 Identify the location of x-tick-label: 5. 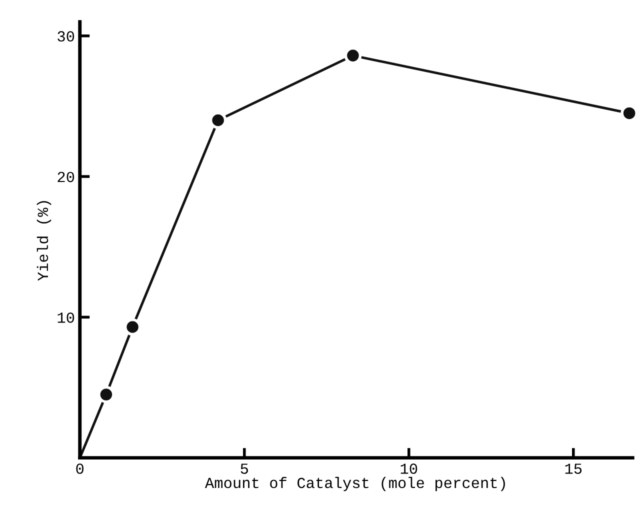
(244, 469).